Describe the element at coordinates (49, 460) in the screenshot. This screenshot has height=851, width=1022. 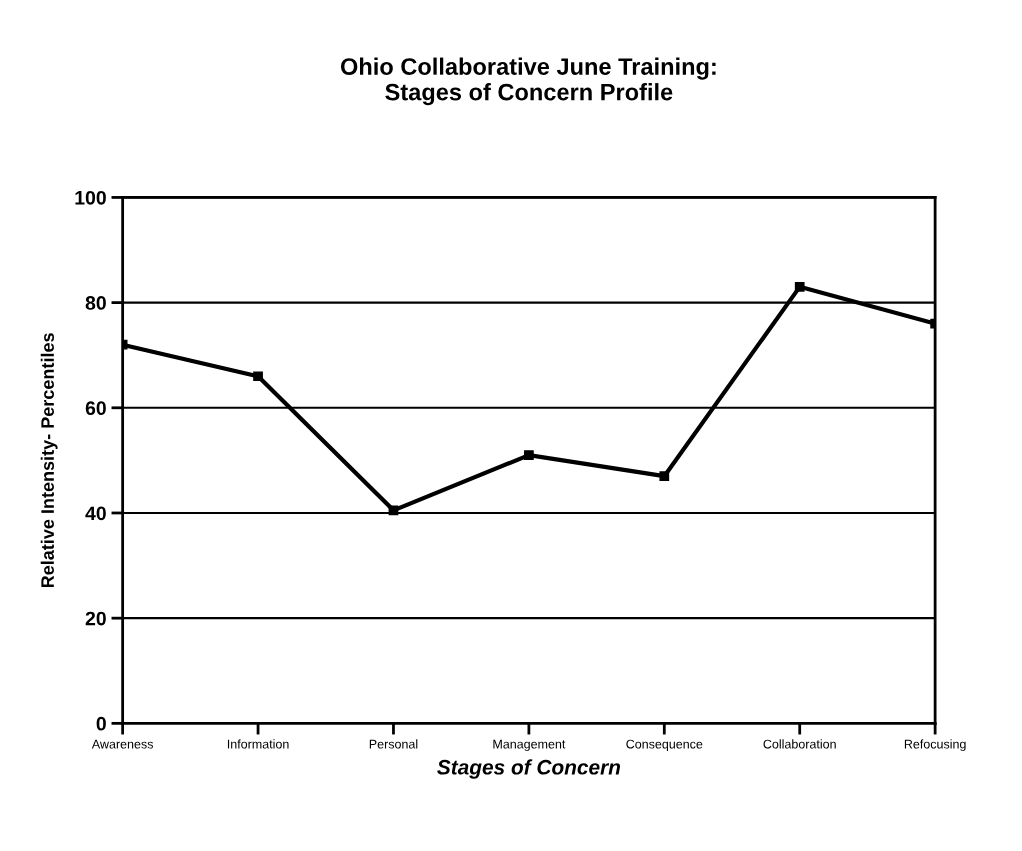
I see `y-axis-title: Relative Intensity- Percentiles` at that location.